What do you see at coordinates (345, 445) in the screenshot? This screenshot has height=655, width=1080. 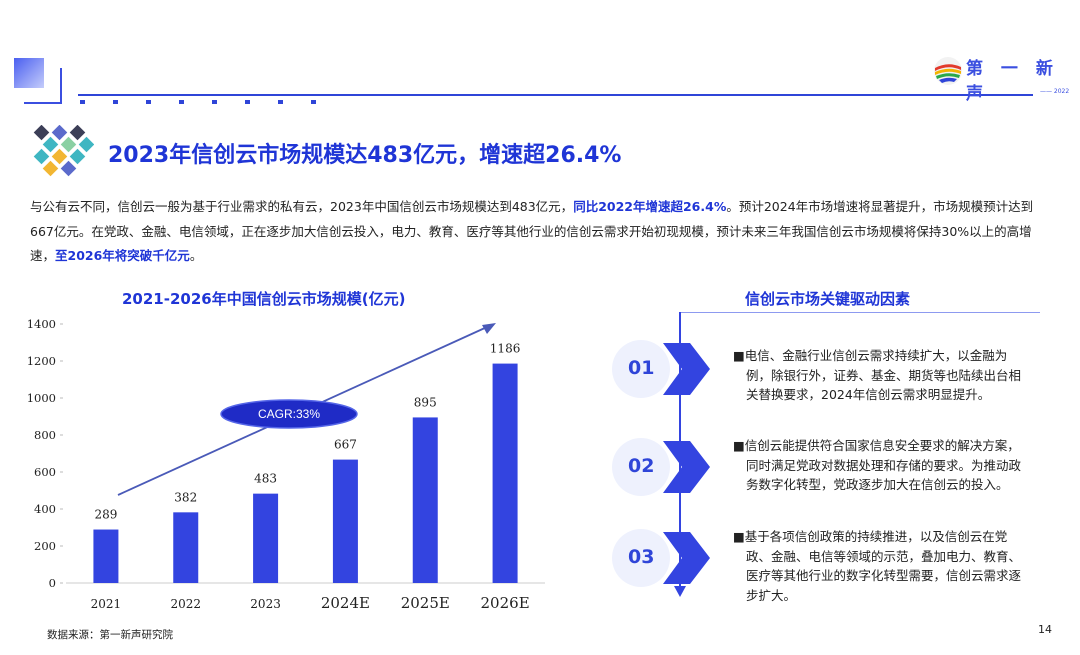 I see `data-label: 667` at bounding box center [345, 445].